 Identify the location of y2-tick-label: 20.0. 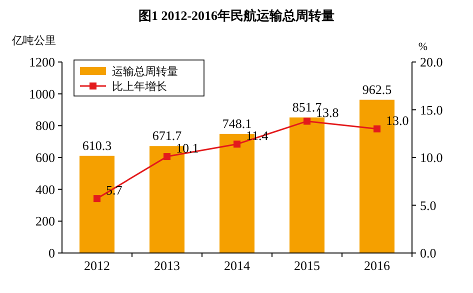
(431, 62).